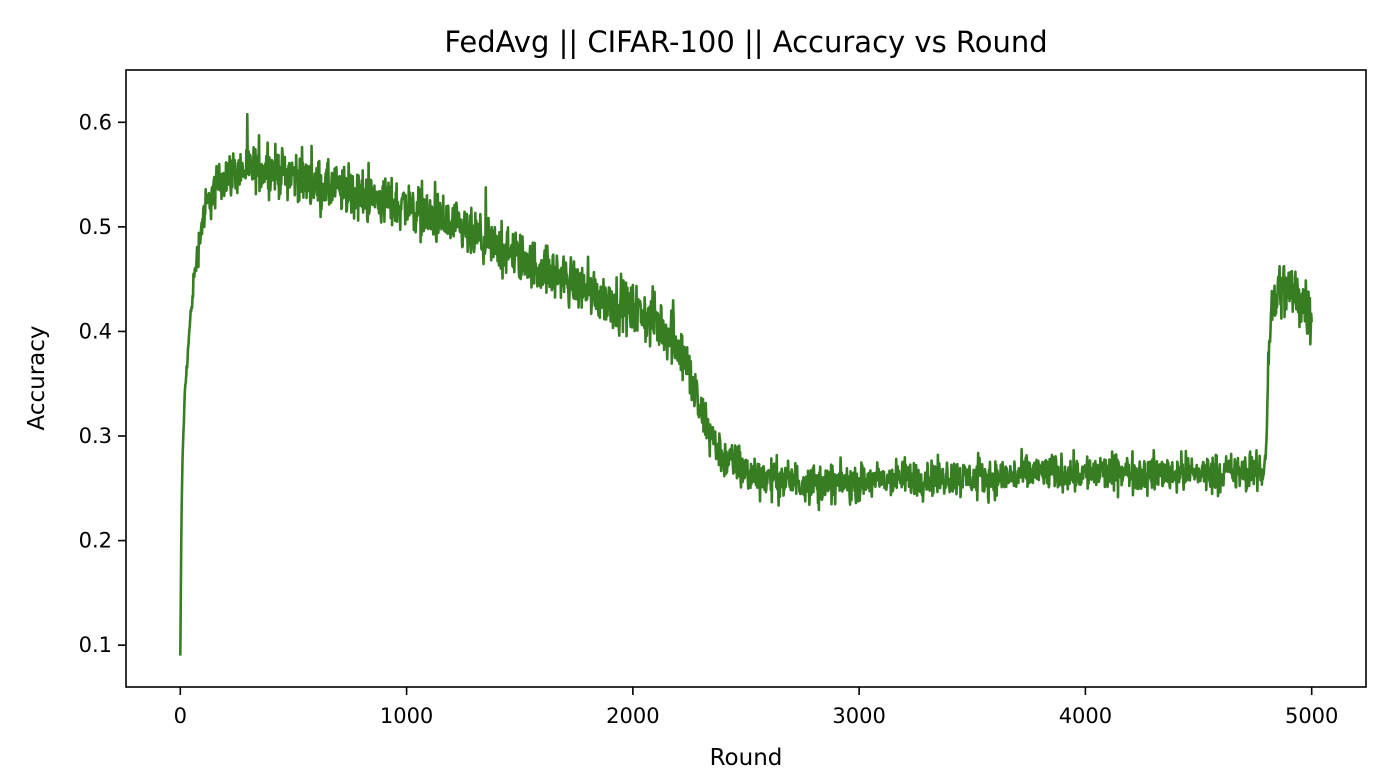 Image resolution: width=1386 pixels, height=779 pixels. What do you see at coordinates (746, 758) in the screenshot?
I see `x-axis-label: Round` at bounding box center [746, 758].